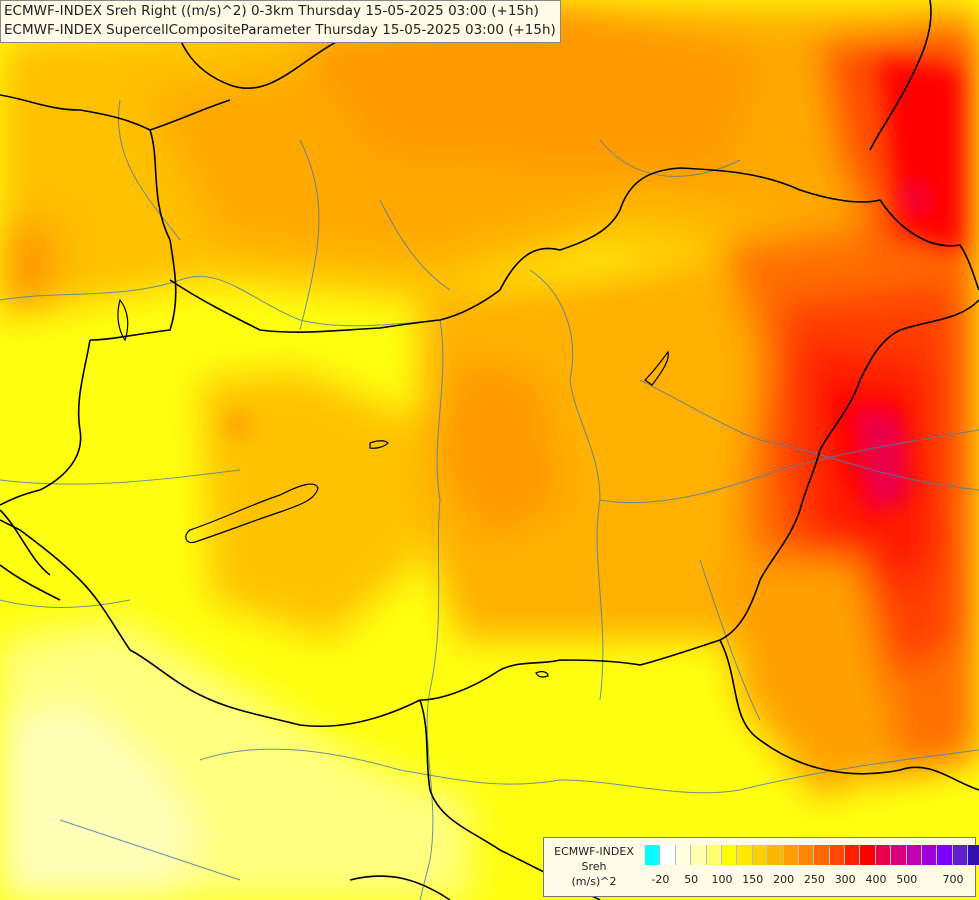 This screenshot has height=900, width=979. Describe the element at coordinates (845, 879) in the screenshot. I see `legend-tick-label: 300` at that location.